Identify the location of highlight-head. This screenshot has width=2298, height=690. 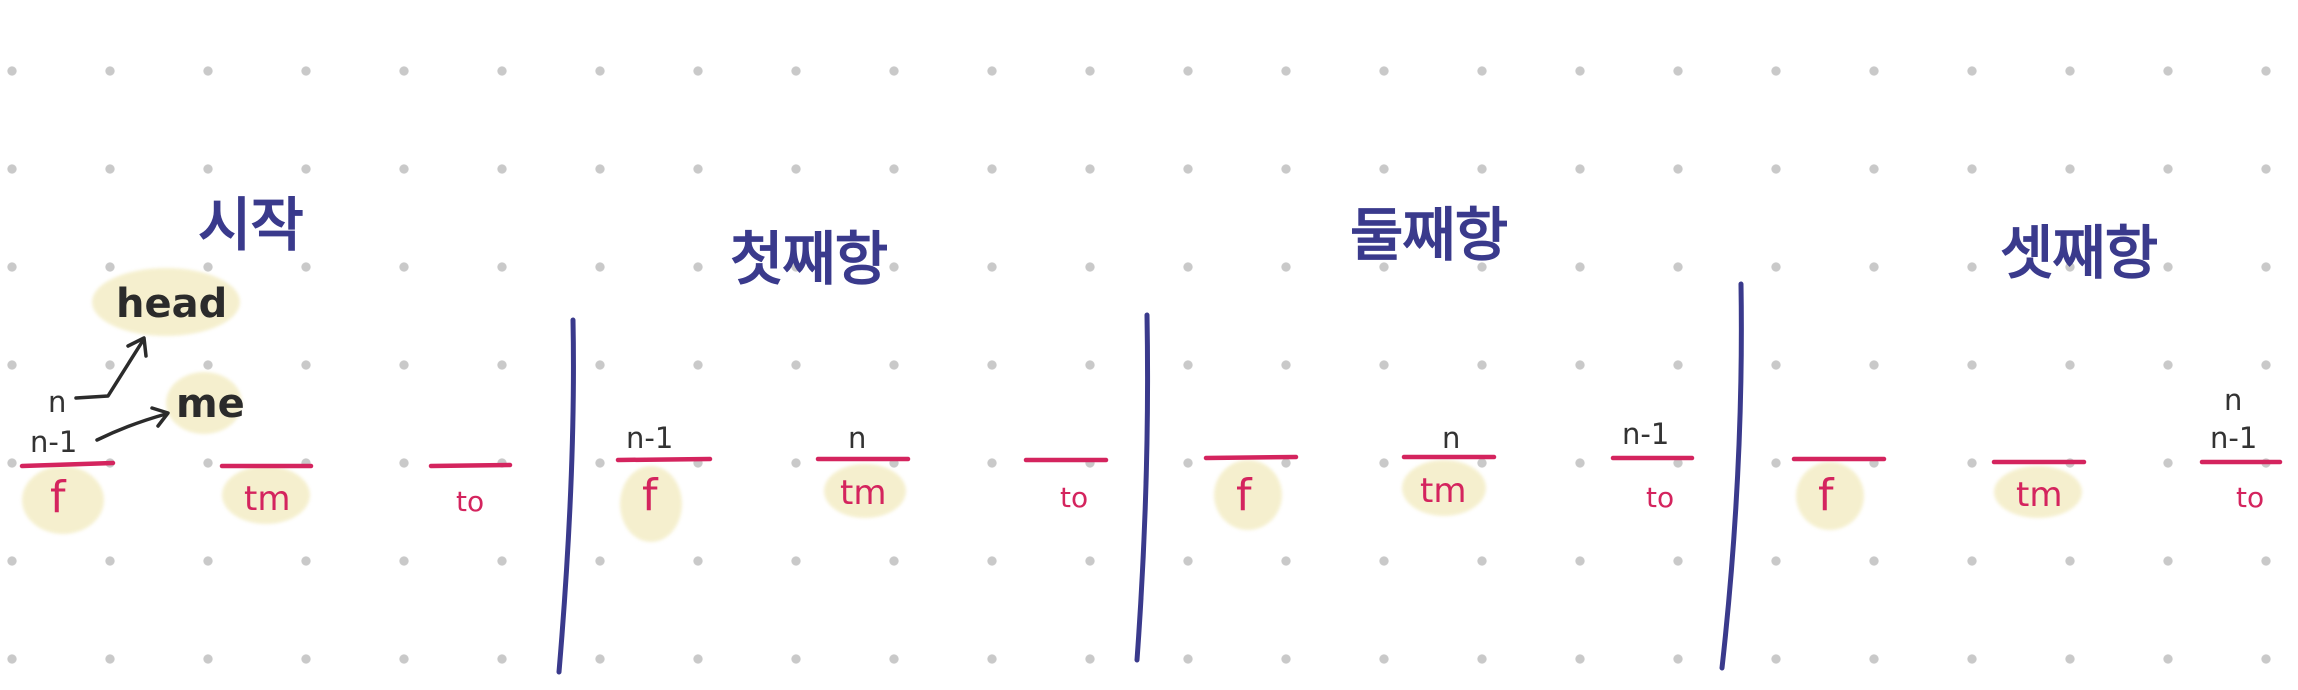
(166, 302).